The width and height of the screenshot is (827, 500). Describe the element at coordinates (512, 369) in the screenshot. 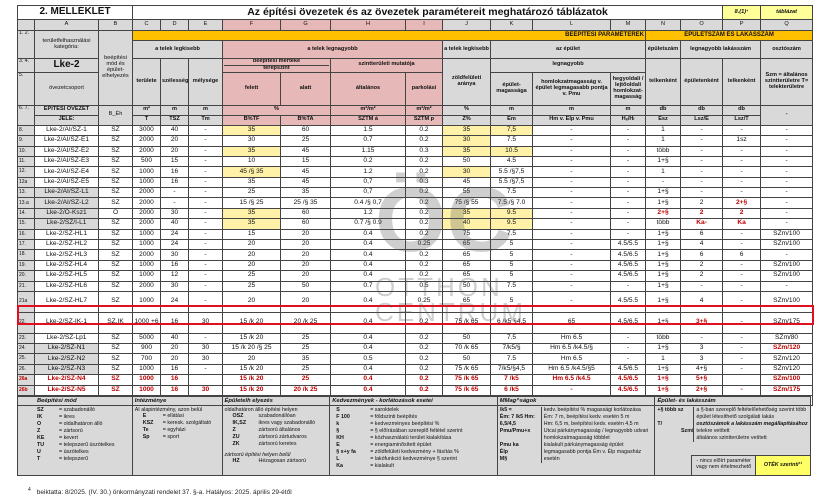

I see `cell-k: 7/k5/§4,5` at that location.